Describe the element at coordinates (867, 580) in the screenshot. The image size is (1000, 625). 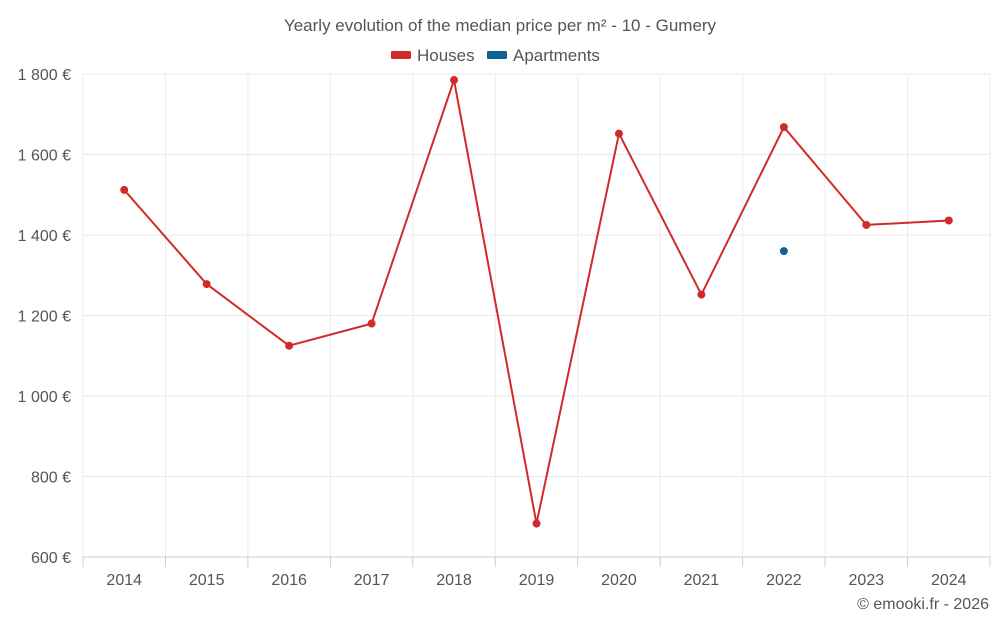
I see `x-tick-label: 2023` at that location.